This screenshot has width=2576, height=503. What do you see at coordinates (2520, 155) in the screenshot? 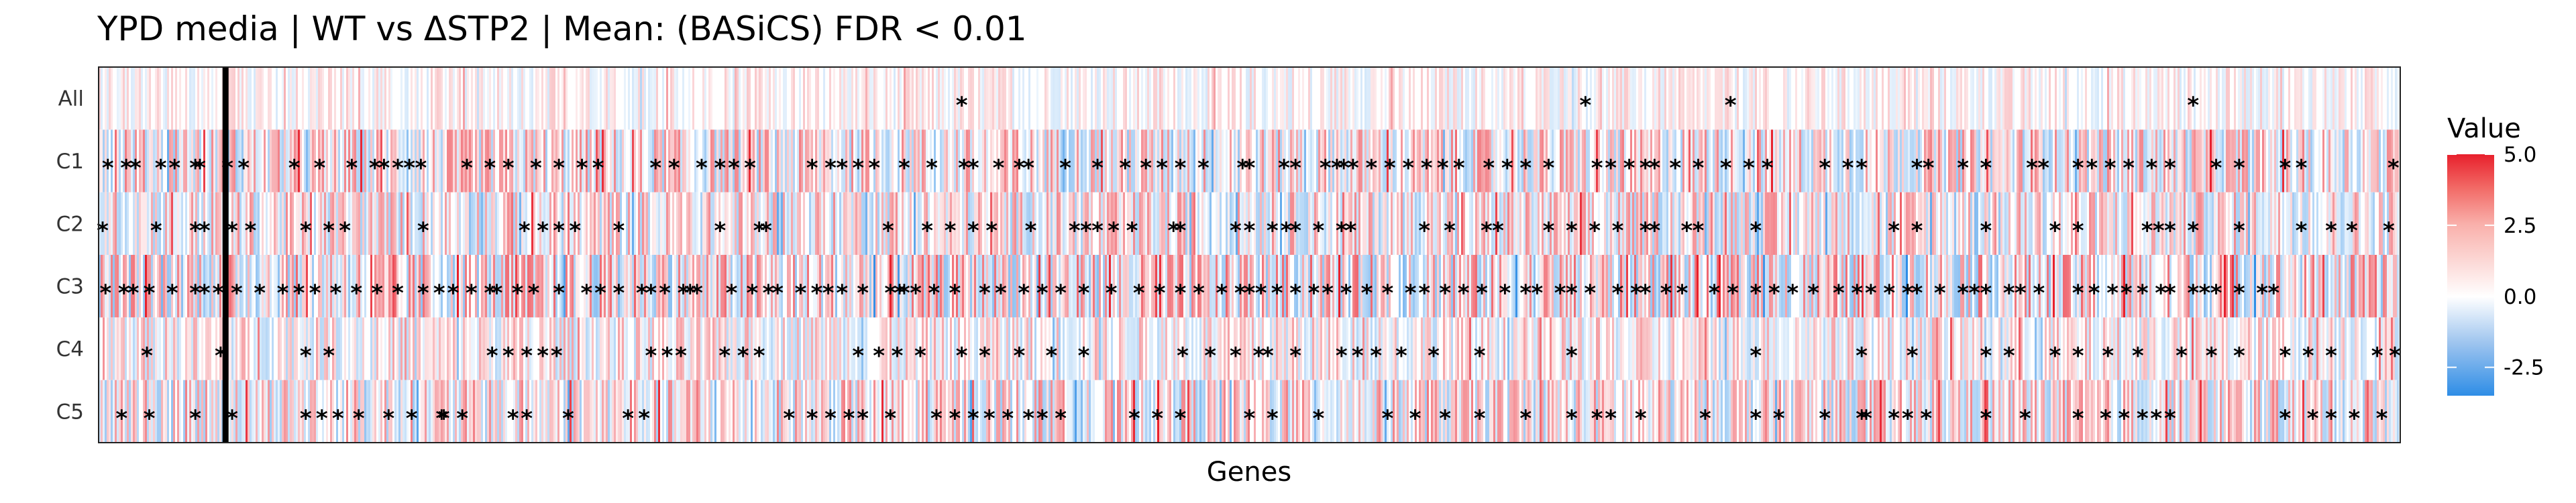
I see `legend-tick-label: 5.0` at bounding box center [2520, 155].